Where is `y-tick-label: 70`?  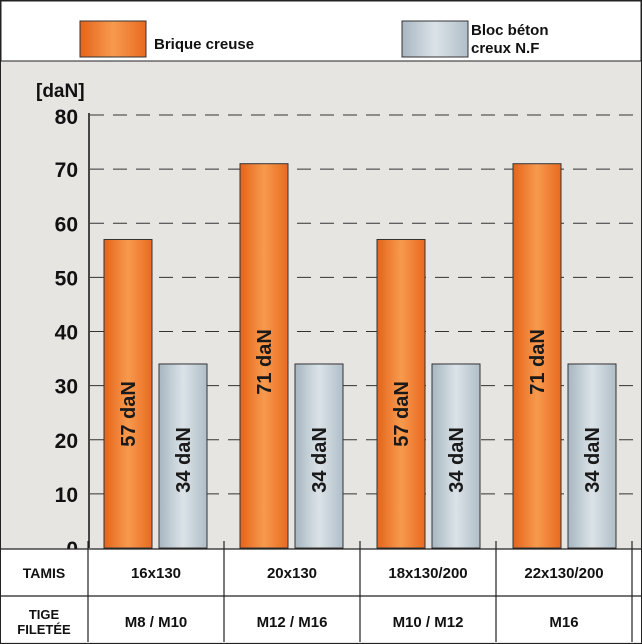 y-tick-label: 70 is located at coordinates (66, 170).